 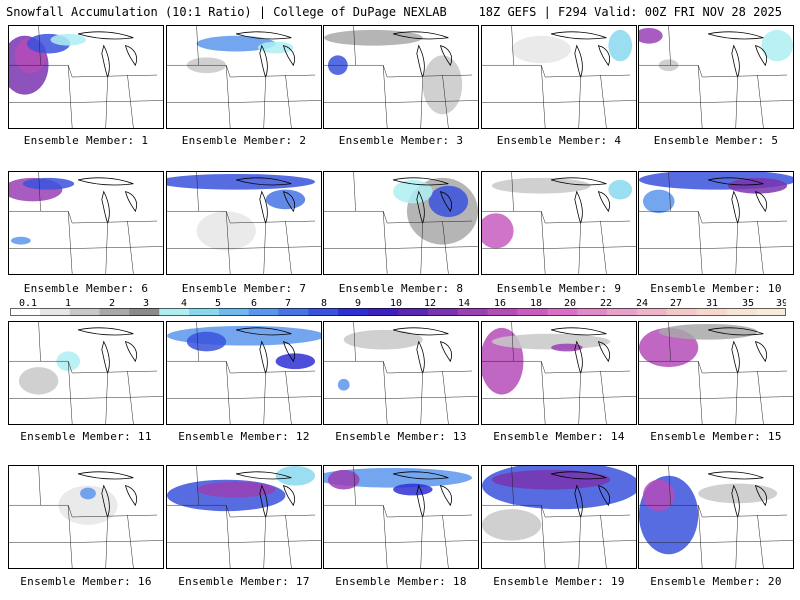 What do you see at coordinates (86, 288) in the screenshot?
I see `member-caption: Ensemble Member: 6` at bounding box center [86, 288].